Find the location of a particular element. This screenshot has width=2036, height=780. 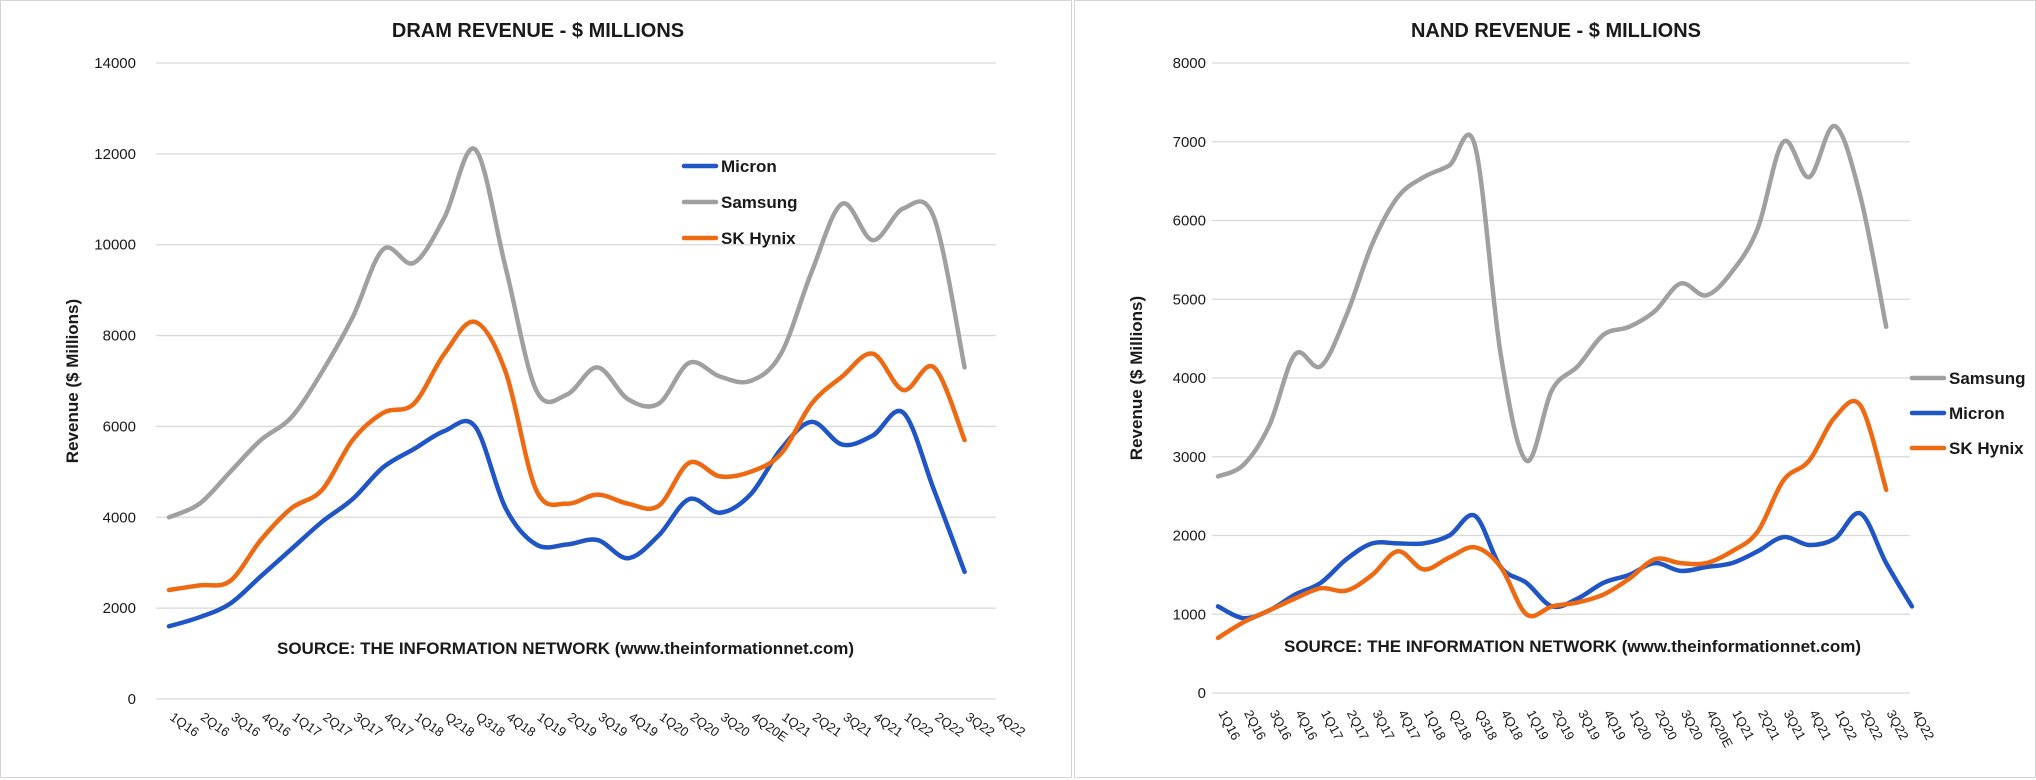

nand-x-tick-label: 3Q20 is located at coordinates (1692, 724).